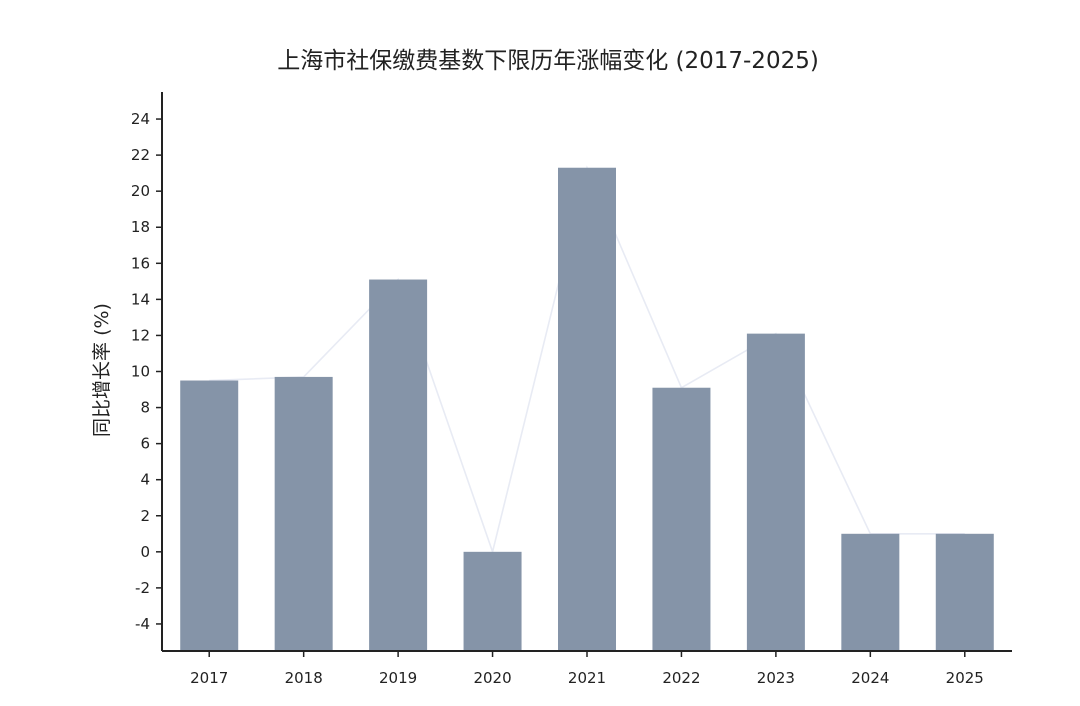 Image resolution: width=1080 pixels, height=706 pixels. I want to click on y-tick-label: 4, so click(145, 480).